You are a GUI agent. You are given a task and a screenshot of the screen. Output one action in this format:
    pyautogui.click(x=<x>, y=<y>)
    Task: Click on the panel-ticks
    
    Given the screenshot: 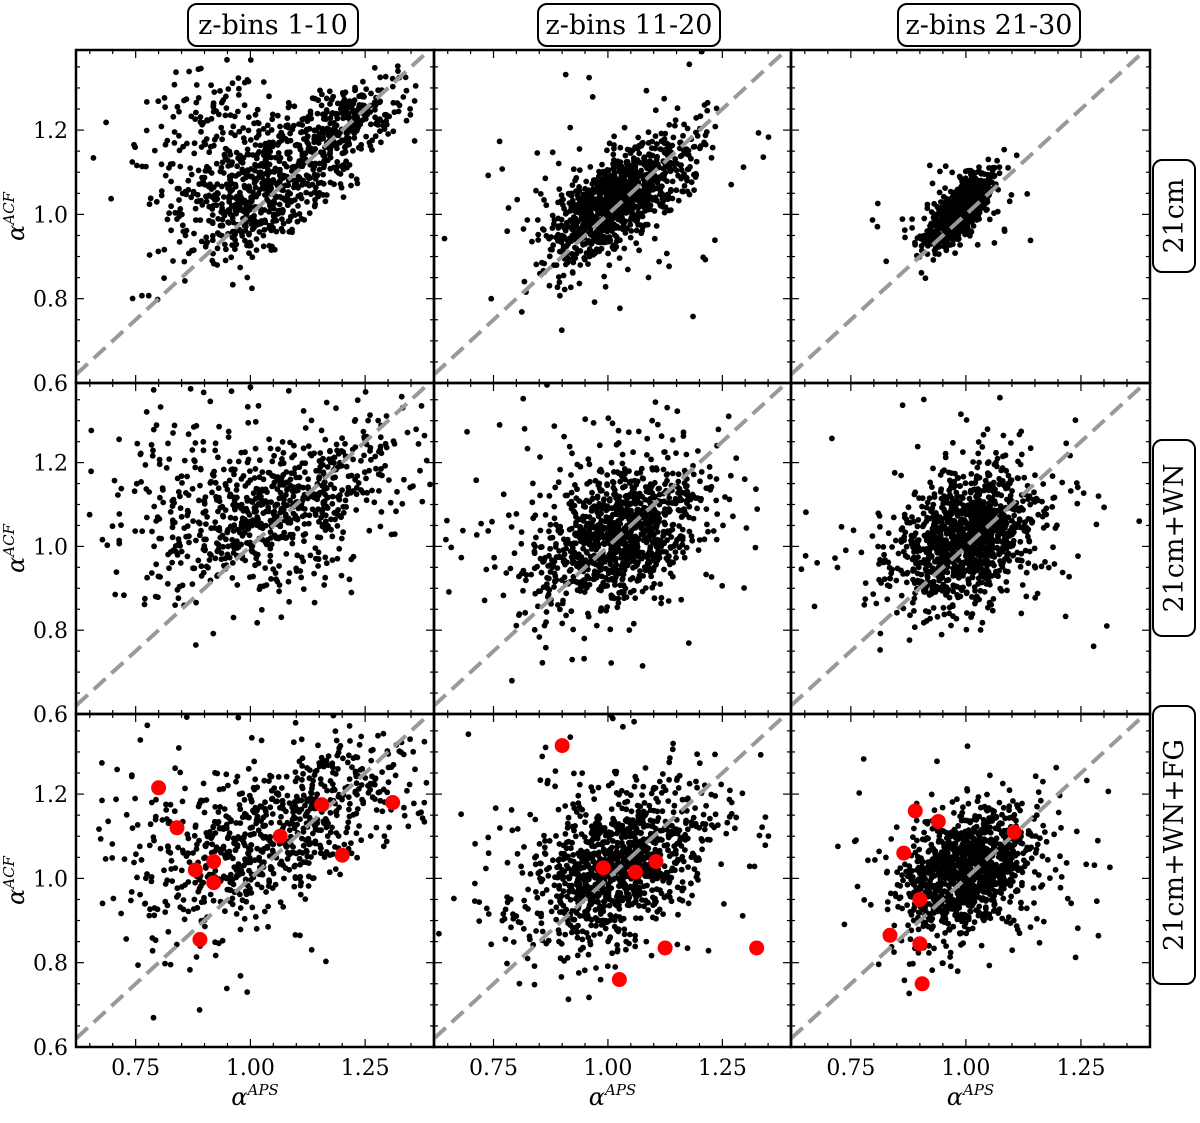 What is the action you would take?
    pyautogui.click(x=255, y=548)
    